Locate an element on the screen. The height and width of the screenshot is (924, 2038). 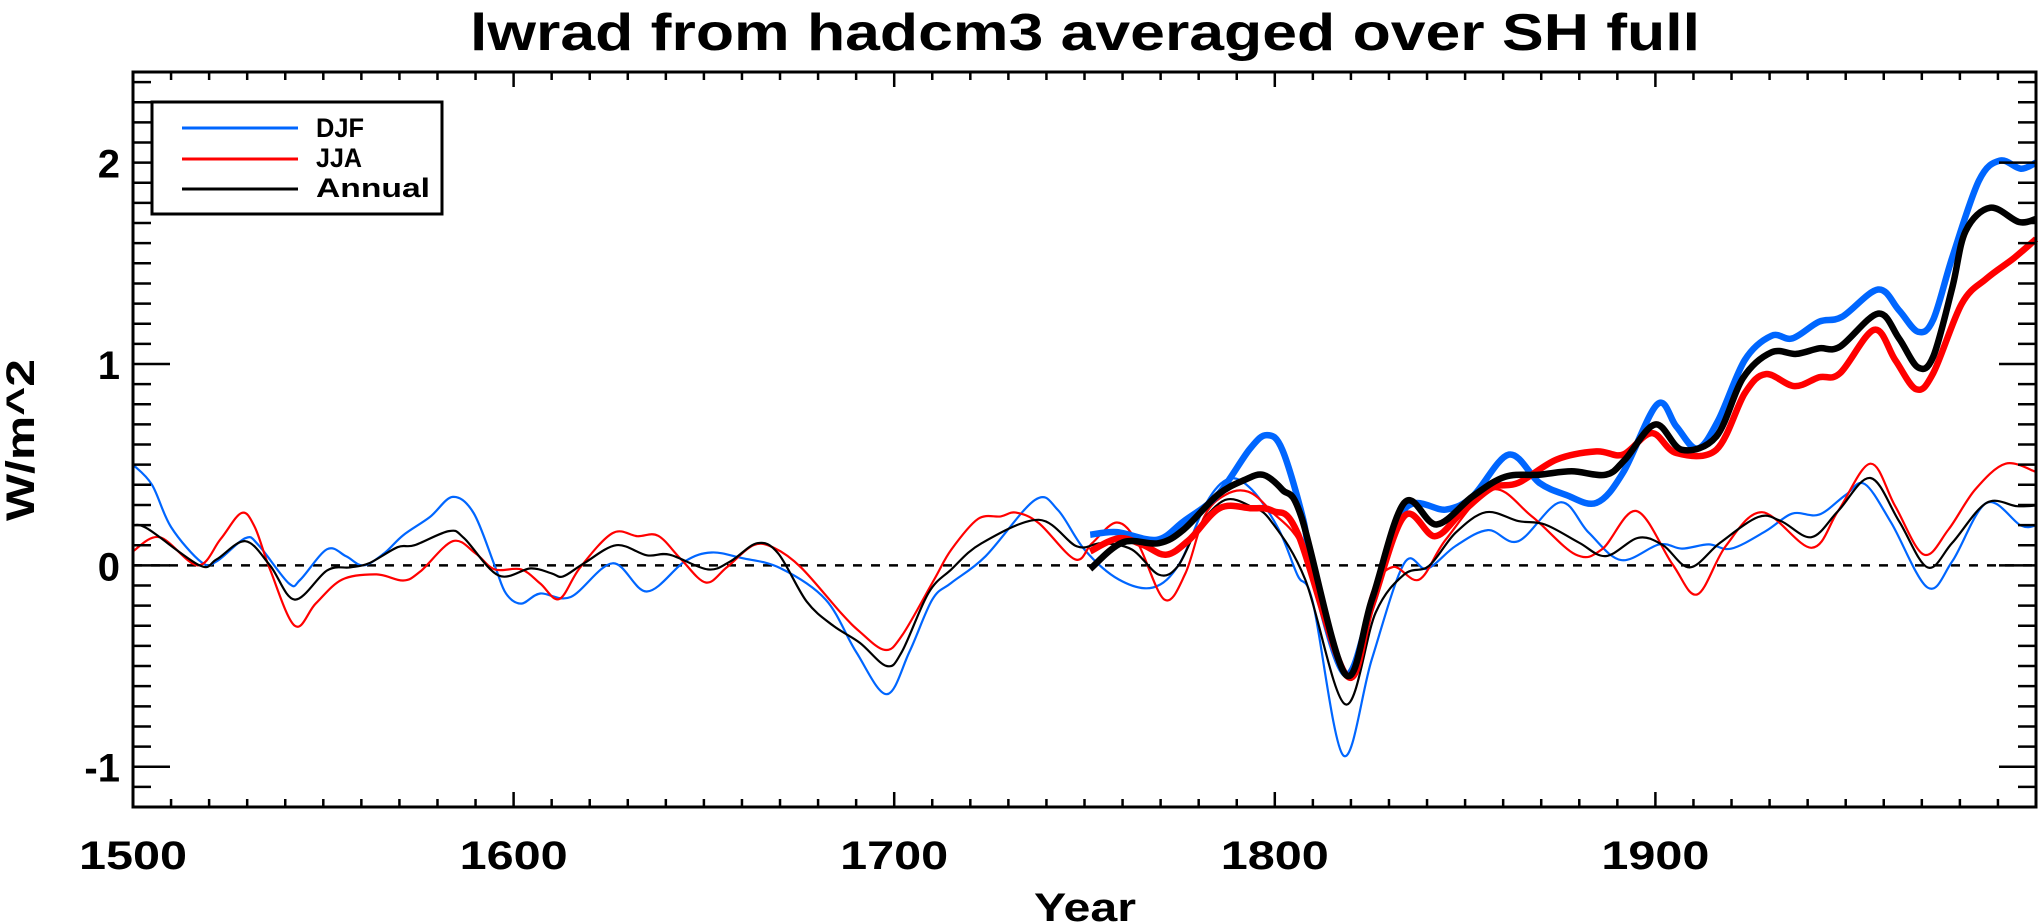
chart-title: lwrad from hadcm3 averaged over SH full is located at coordinates (1085, 33).